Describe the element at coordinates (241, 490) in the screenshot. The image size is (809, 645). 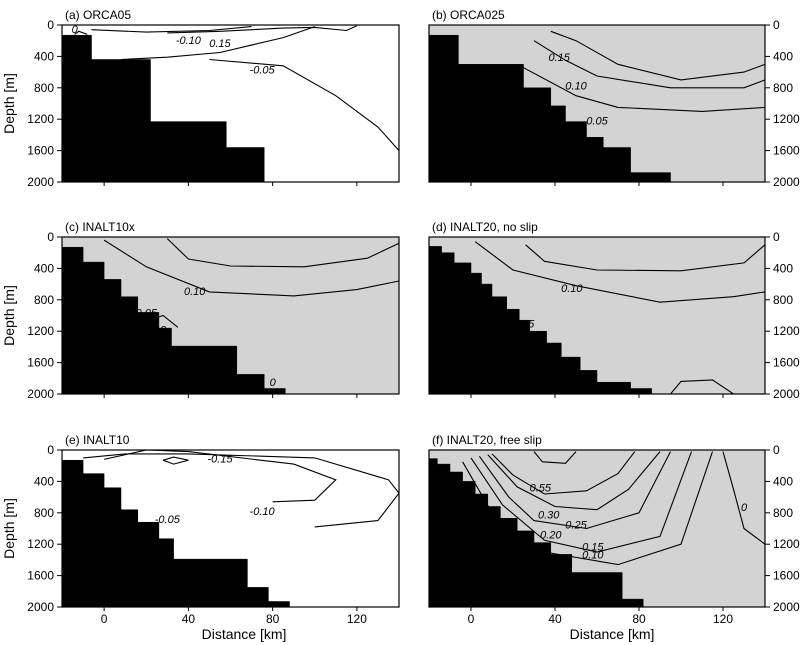
I see `contour-line--0p05` at that location.